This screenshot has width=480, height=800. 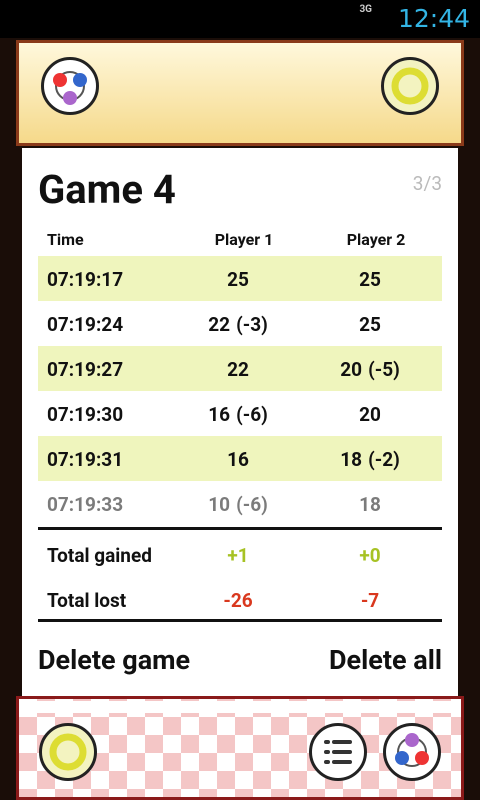 I want to click on footer-rail, so click(x=240, y=707).